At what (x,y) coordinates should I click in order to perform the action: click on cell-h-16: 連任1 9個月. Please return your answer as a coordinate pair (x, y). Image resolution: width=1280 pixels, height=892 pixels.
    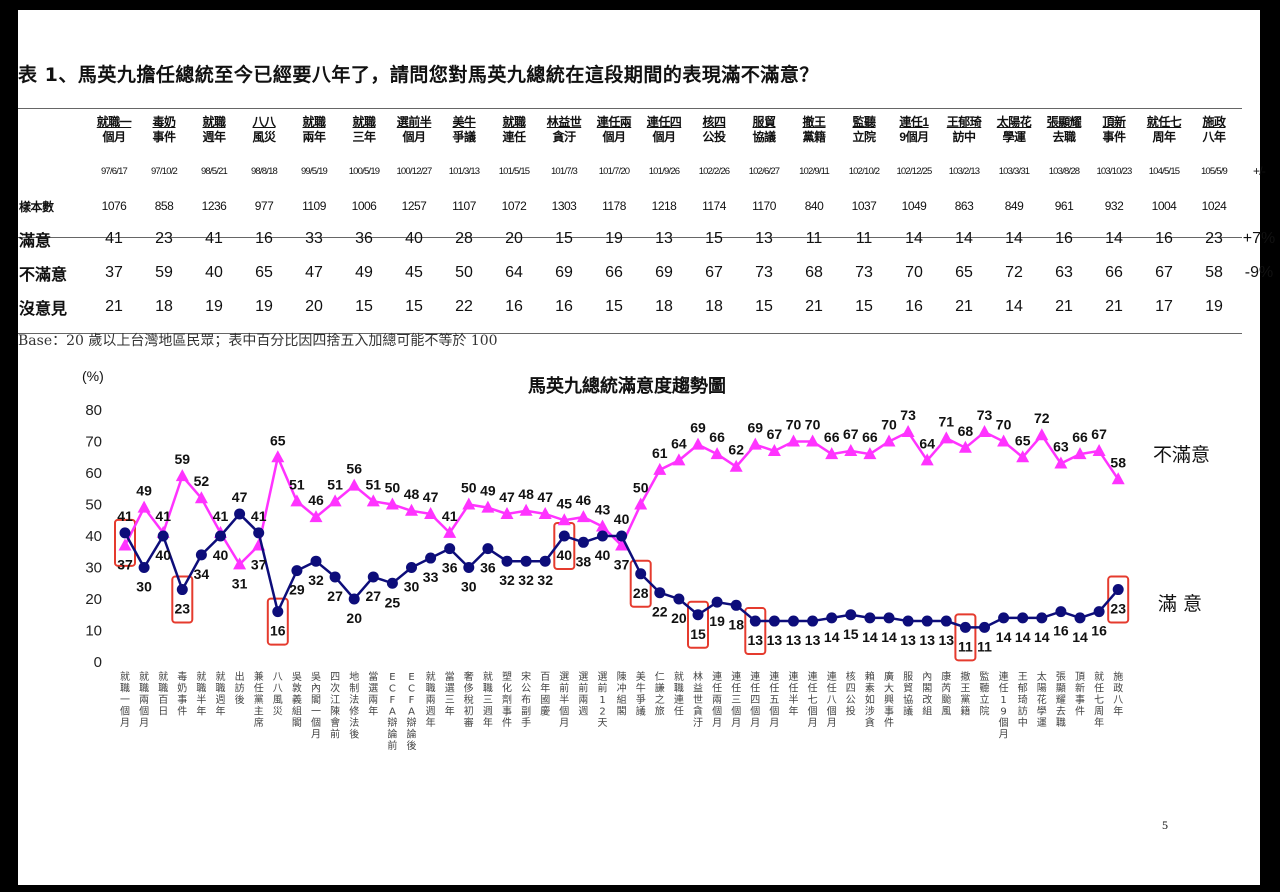
    Looking at the image, I should click on (914, 129).